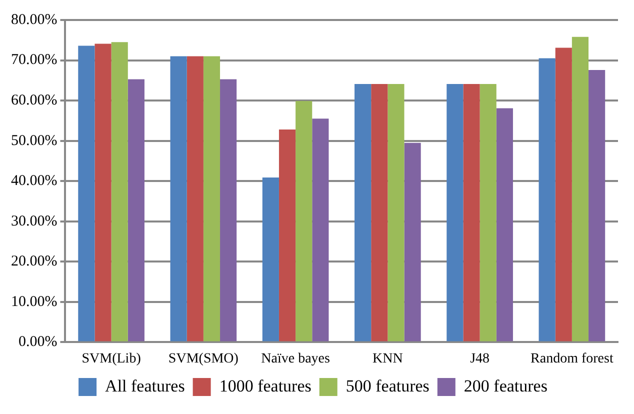 The image size is (634, 414). I want to click on legend-label: 200 features, so click(506, 386).